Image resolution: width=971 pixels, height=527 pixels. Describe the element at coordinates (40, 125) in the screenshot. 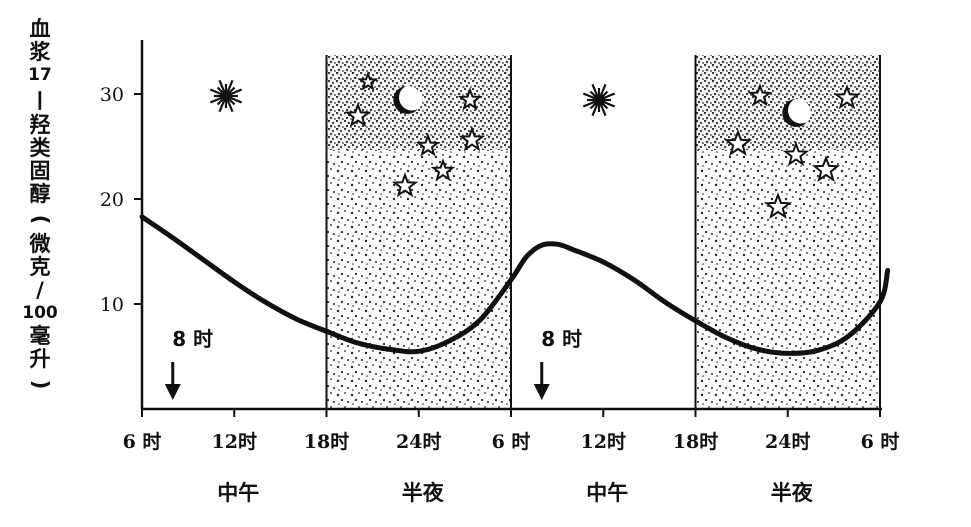

I see `y-axis-label-char: 羟` at that location.